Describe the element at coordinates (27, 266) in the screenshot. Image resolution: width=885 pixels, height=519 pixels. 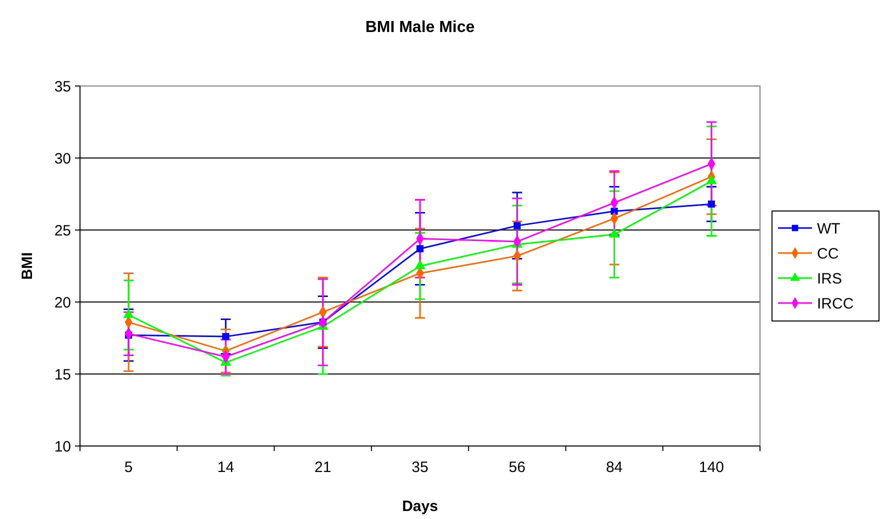
I see `y-axis-title: BMI` at that location.